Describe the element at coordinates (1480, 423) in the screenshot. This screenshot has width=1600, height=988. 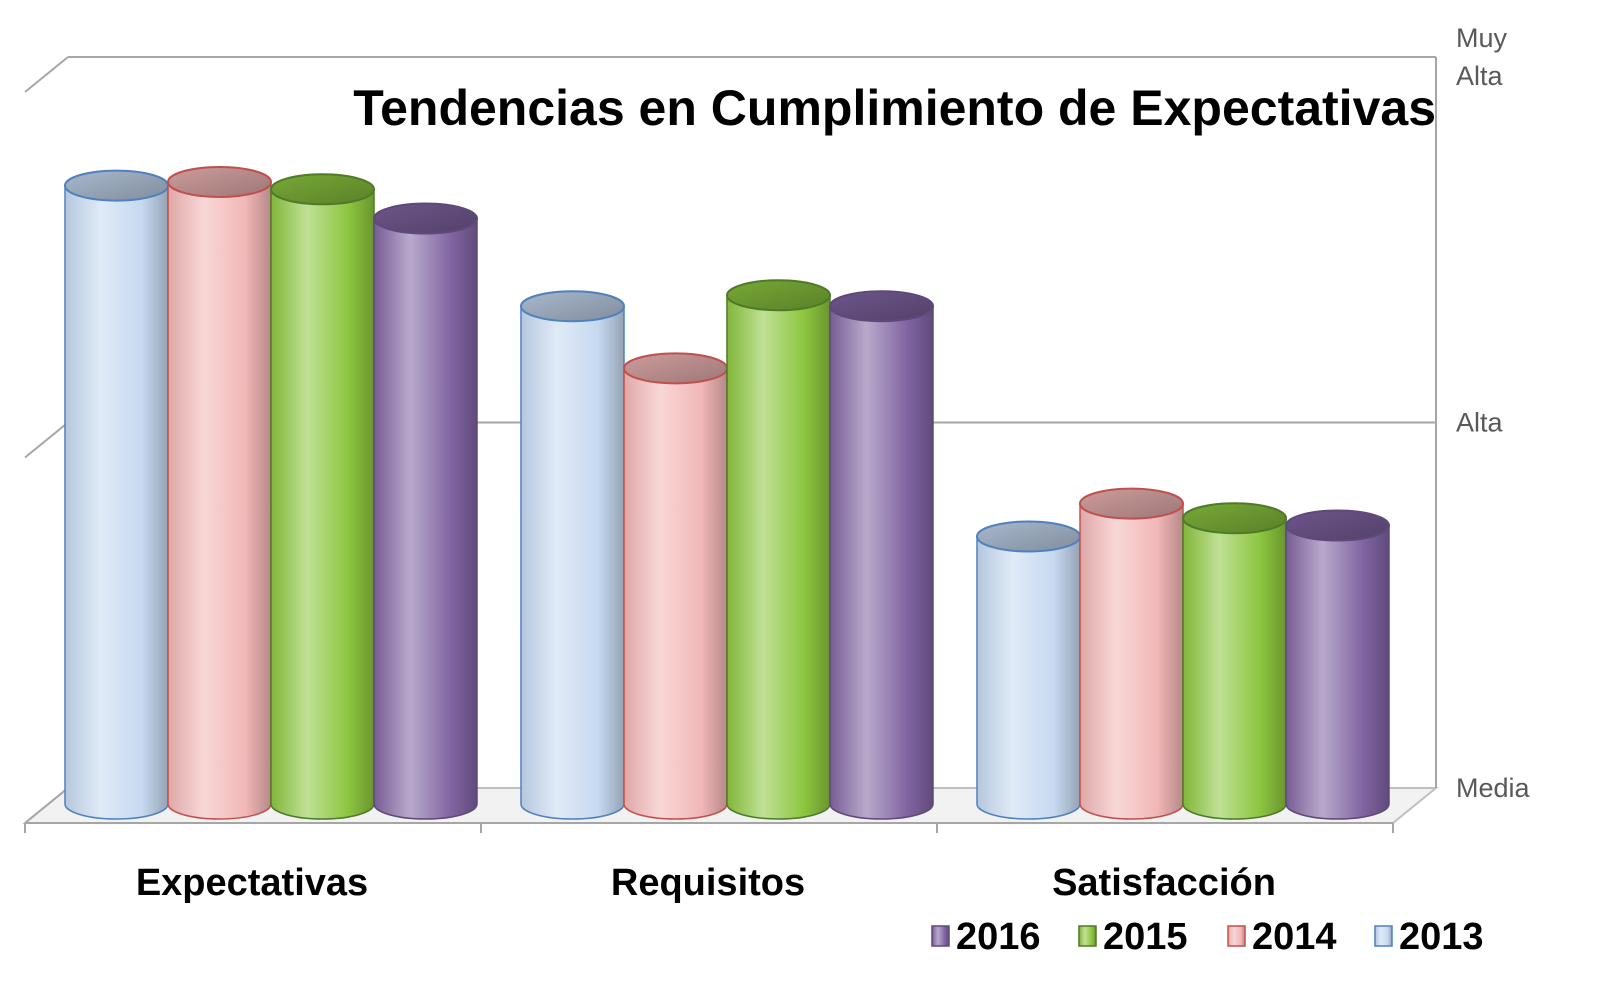
I see `y-tick-label-alta: Alta` at that location.